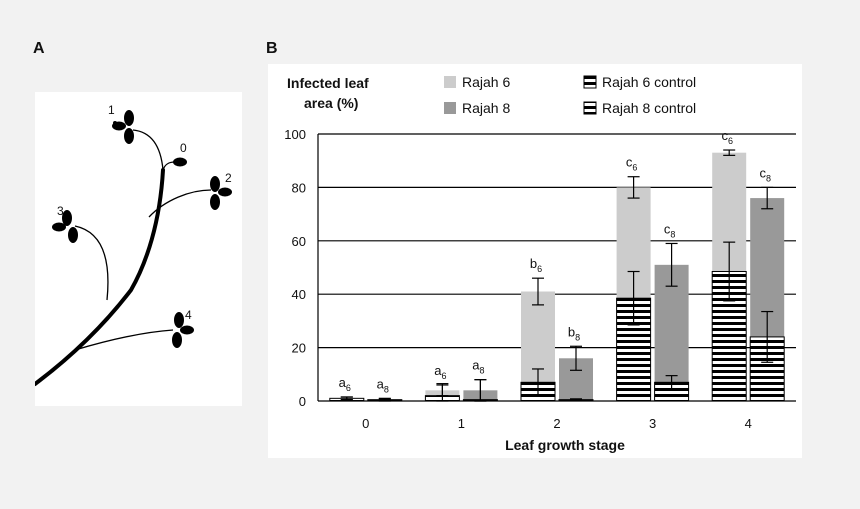  I want to click on sig-letter-rajah-6-0: a6, so click(345, 384).